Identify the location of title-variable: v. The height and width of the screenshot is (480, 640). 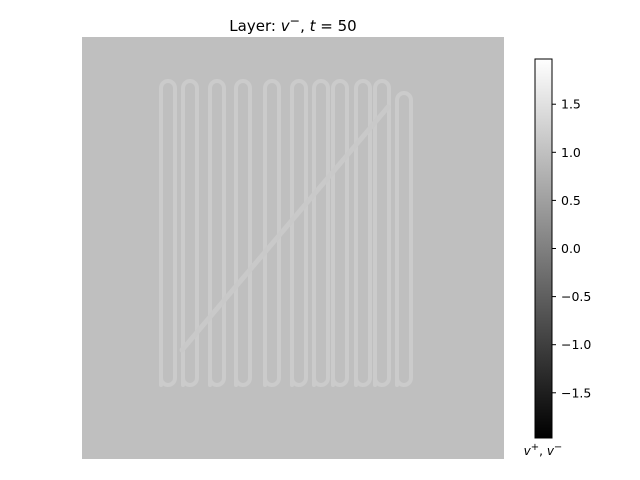
(285, 26).